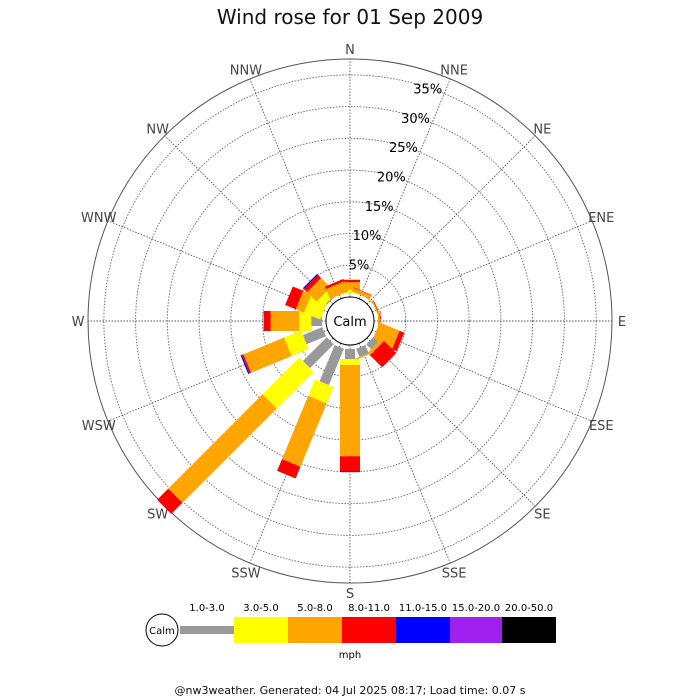 This screenshot has height=700, width=700. I want to click on radial-tick-label: 15%, so click(379, 207).